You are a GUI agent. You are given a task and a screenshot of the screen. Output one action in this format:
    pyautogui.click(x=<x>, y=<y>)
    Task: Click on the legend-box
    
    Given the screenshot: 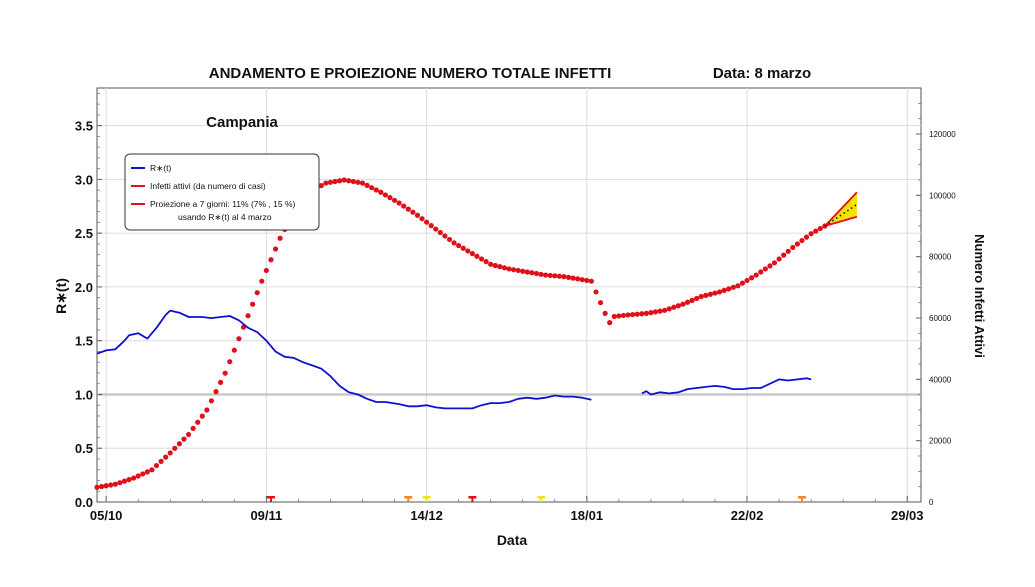 What is the action you would take?
    pyautogui.click(x=222, y=192)
    